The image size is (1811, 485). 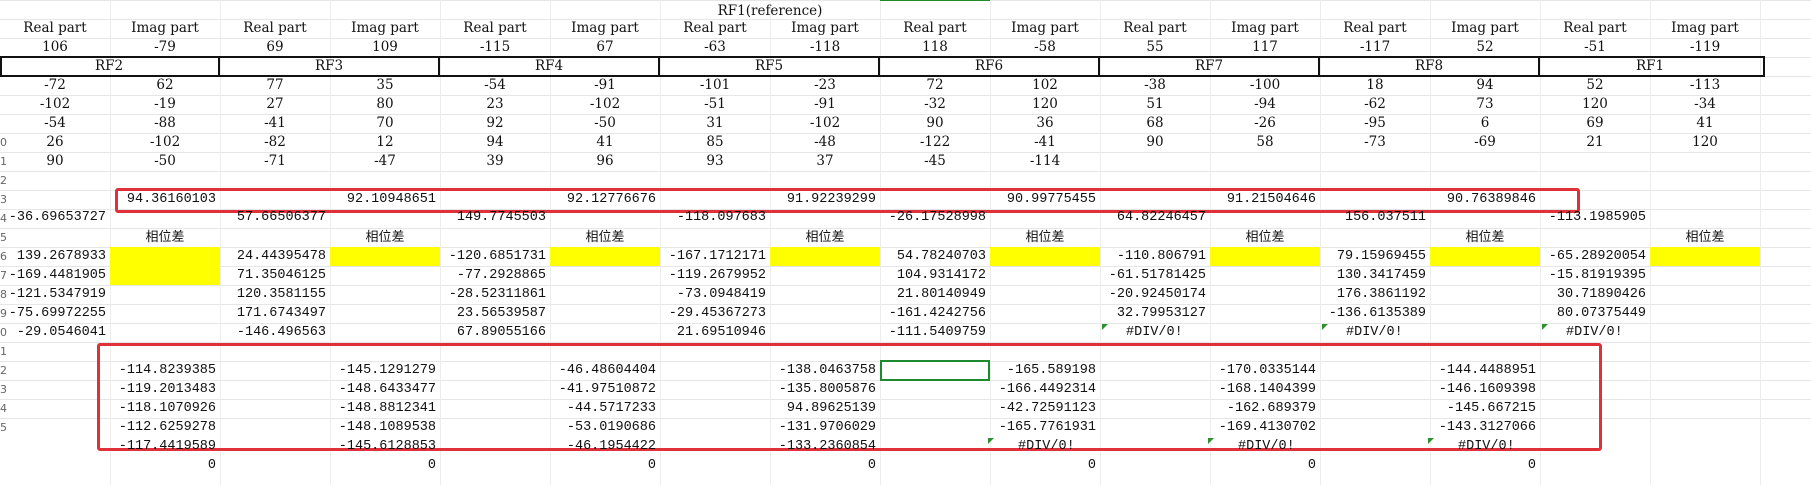 I want to click on diff-value: -145.1291279, so click(x=387, y=370).